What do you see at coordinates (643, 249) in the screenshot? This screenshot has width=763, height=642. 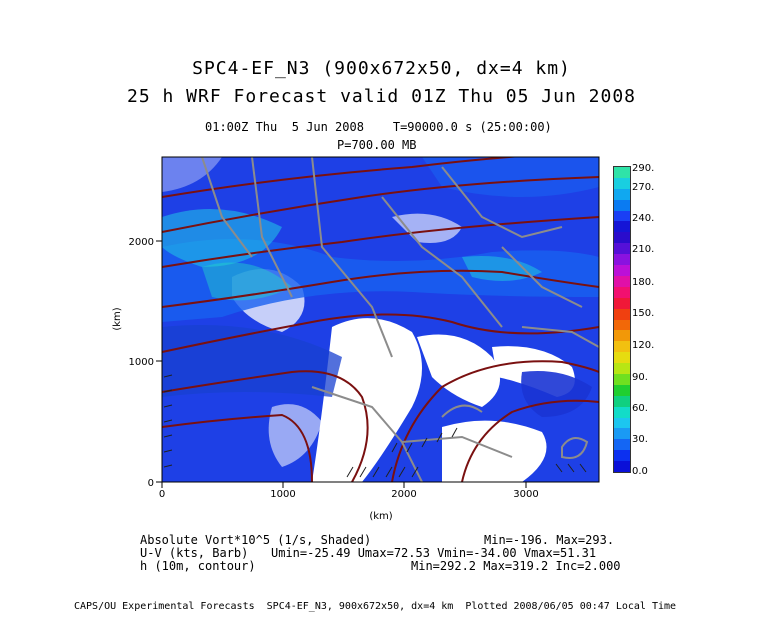 I see `colorbar-label: 210.` at bounding box center [643, 249].